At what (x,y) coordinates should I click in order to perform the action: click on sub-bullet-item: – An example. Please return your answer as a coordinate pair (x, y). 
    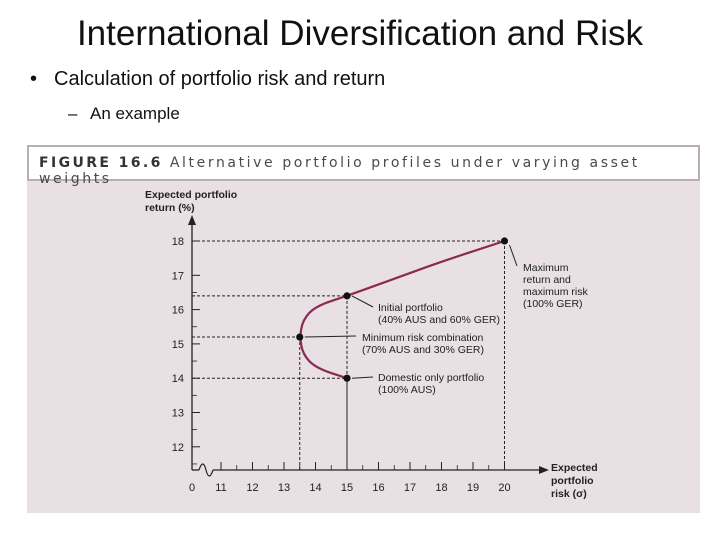
    Looking at the image, I should click on (124, 114).